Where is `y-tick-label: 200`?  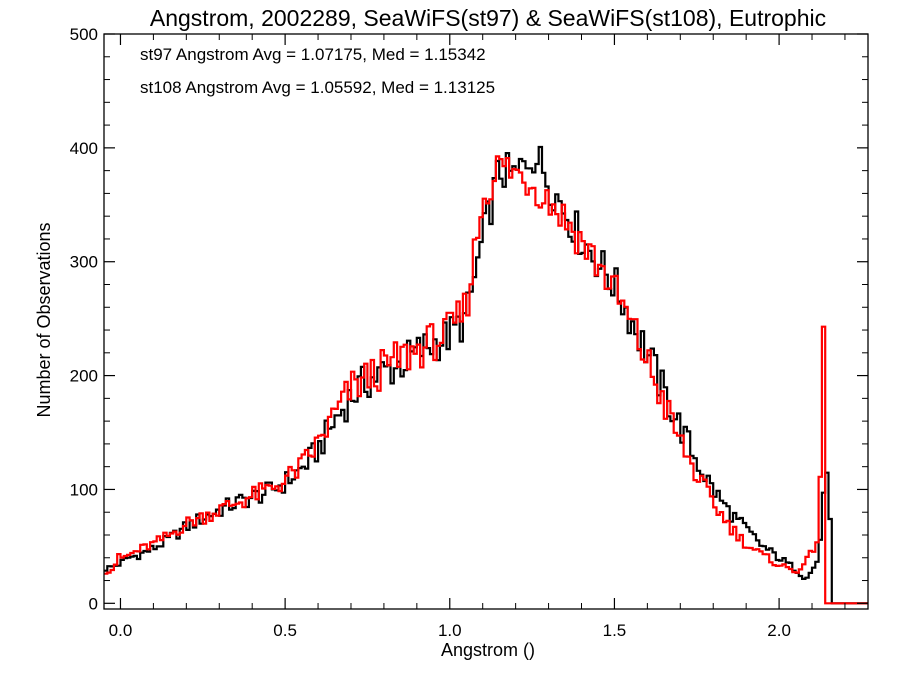
y-tick-label: 200 is located at coordinates (84, 376).